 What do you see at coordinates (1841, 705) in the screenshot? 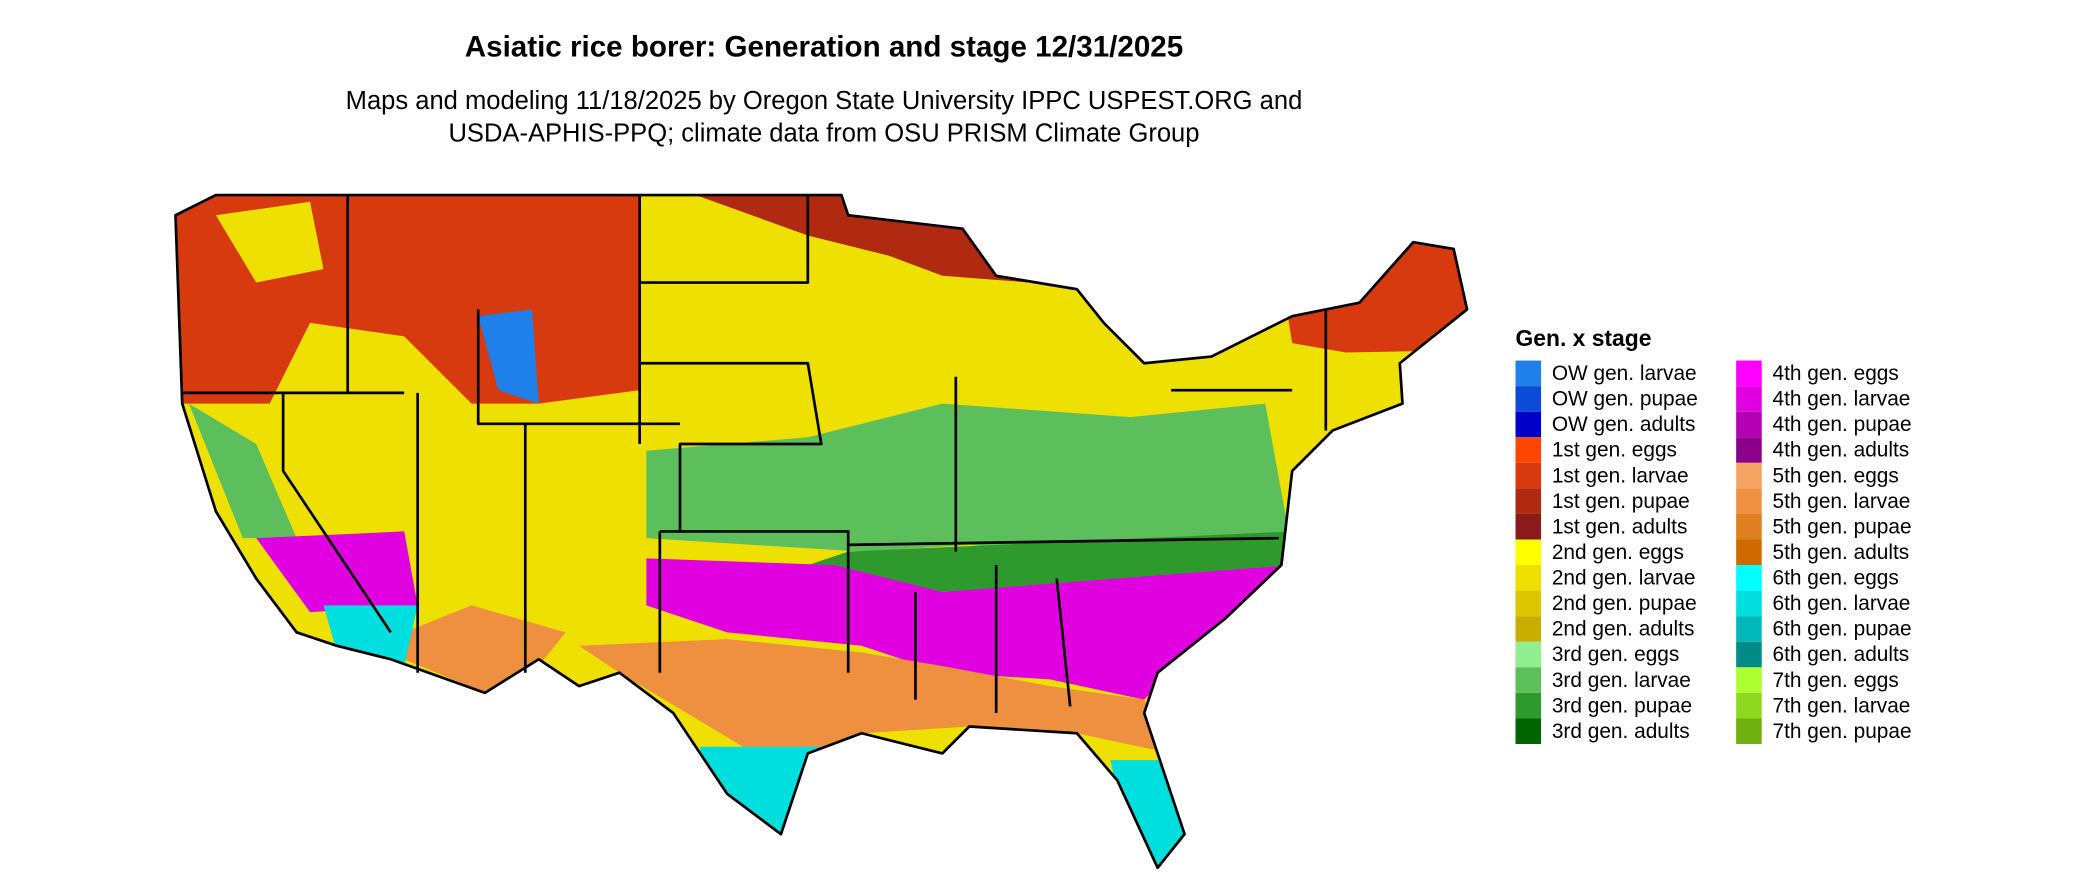
I see `legend-label: 7th gen. larvae` at bounding box center [1841, 705].